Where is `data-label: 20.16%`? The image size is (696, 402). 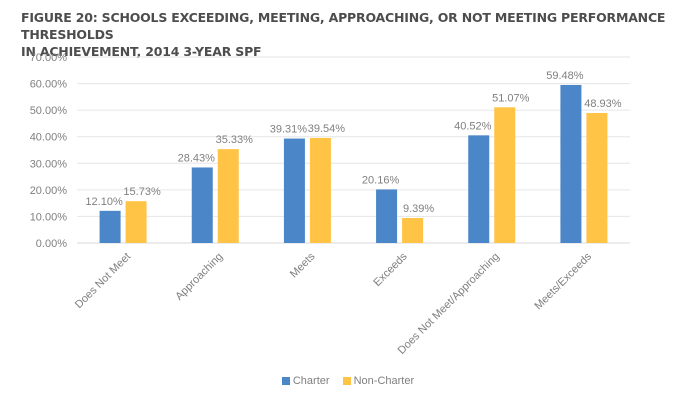 data-label: 20.16% is located at coordinates (381, 180).